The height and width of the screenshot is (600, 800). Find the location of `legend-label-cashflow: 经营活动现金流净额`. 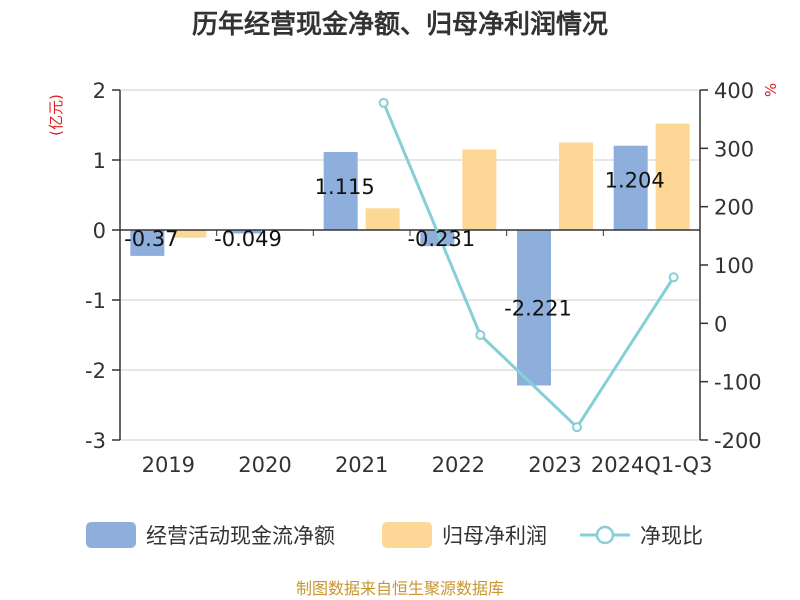

legend-label-cashflow: 经营活动现金流净额 is located at coordinates (240, 536).